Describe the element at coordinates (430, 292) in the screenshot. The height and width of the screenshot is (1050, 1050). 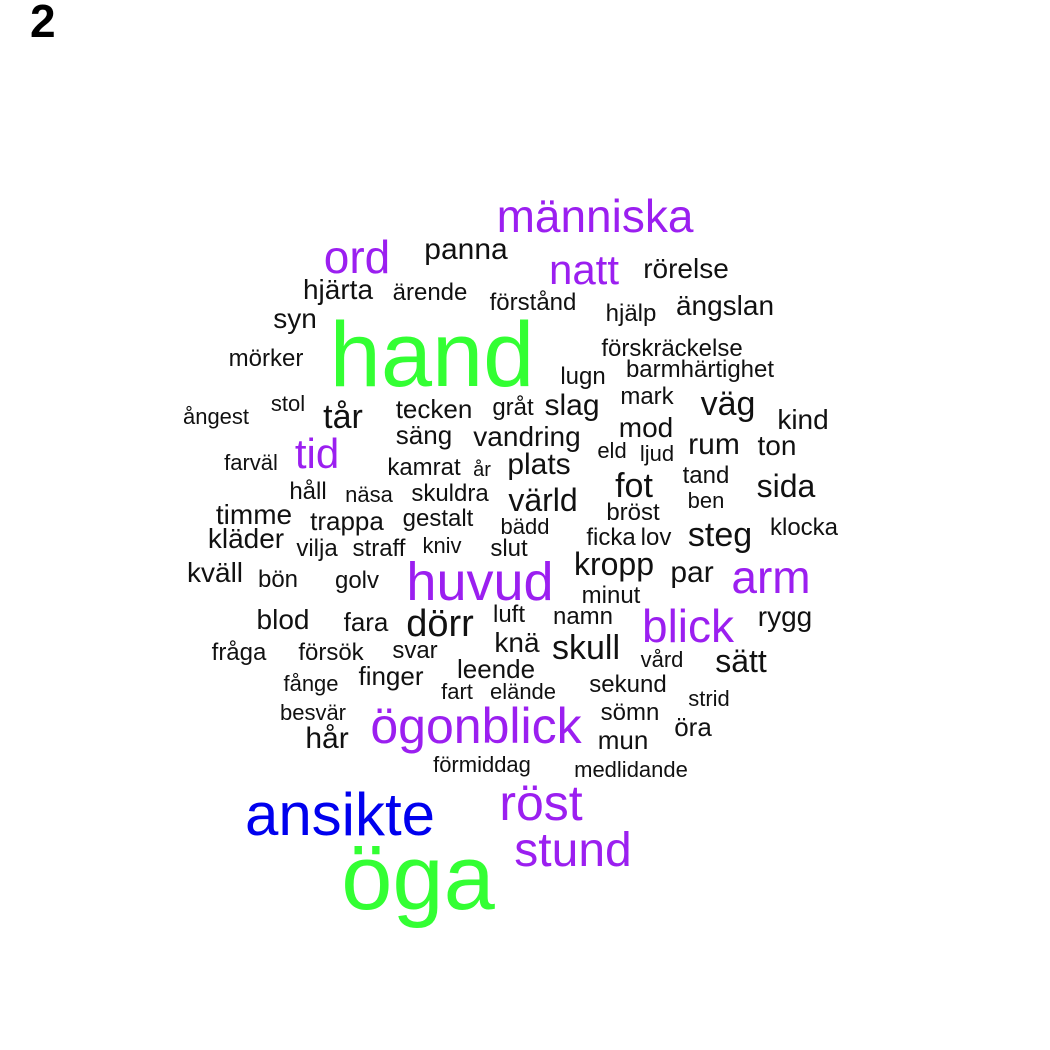
I see `word-cloud-word: ärende` at that location.